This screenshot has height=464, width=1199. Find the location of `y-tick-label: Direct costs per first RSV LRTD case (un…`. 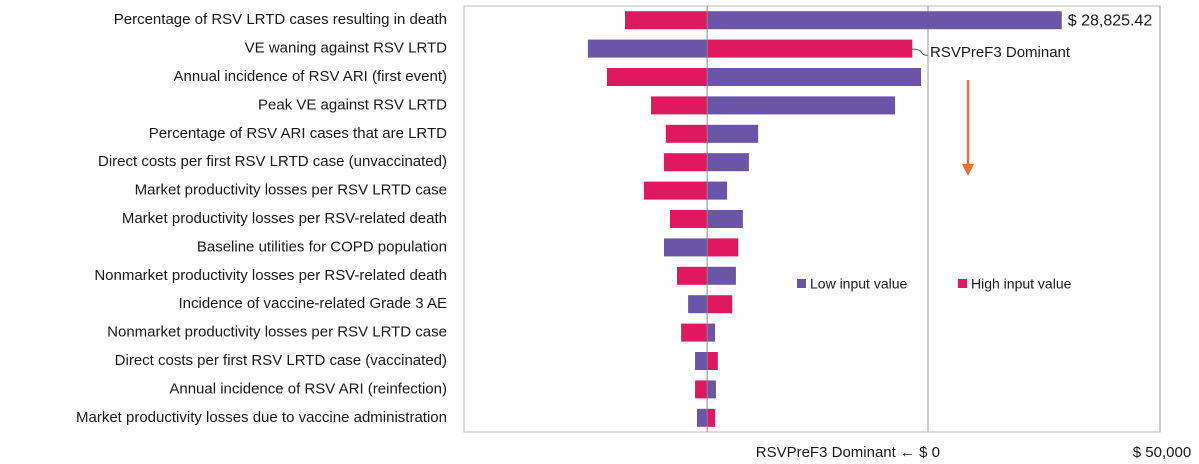

y-tick-label: Direct costs per first RSV LRTD case (un… is located at coordinates (272, 161).